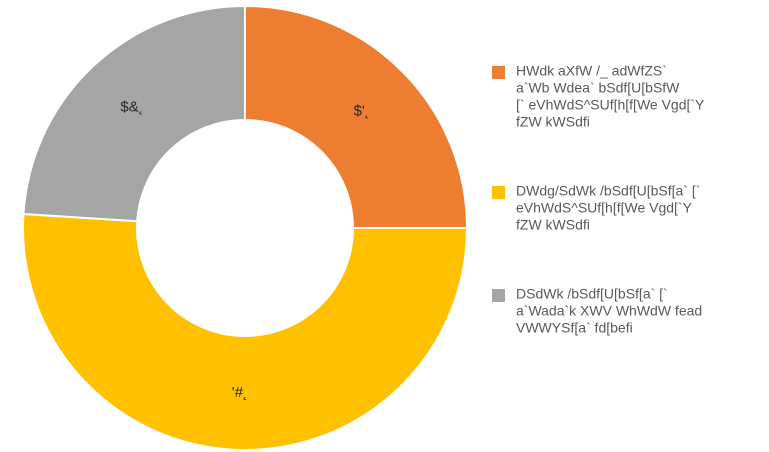  Describe the element at coordinates (610, 105) in the screenshot. I see `legend-label: [` eVhWdS^SUf[h[f[We Vgd[`Y` at that location.